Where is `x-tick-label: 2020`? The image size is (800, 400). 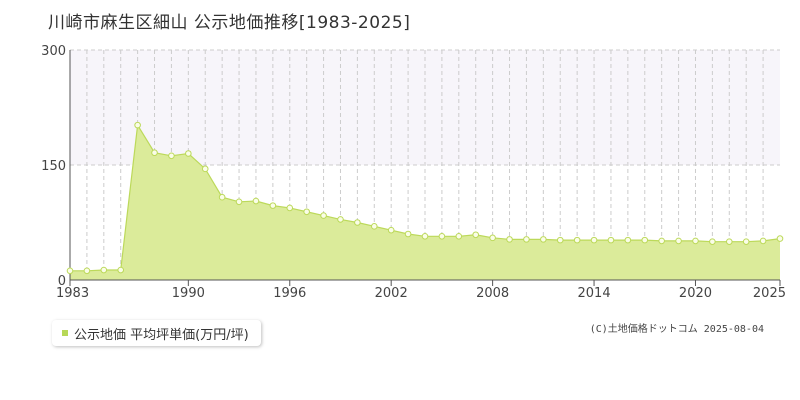
x-tick-label: 2020 is located at coordinates (695, 293).